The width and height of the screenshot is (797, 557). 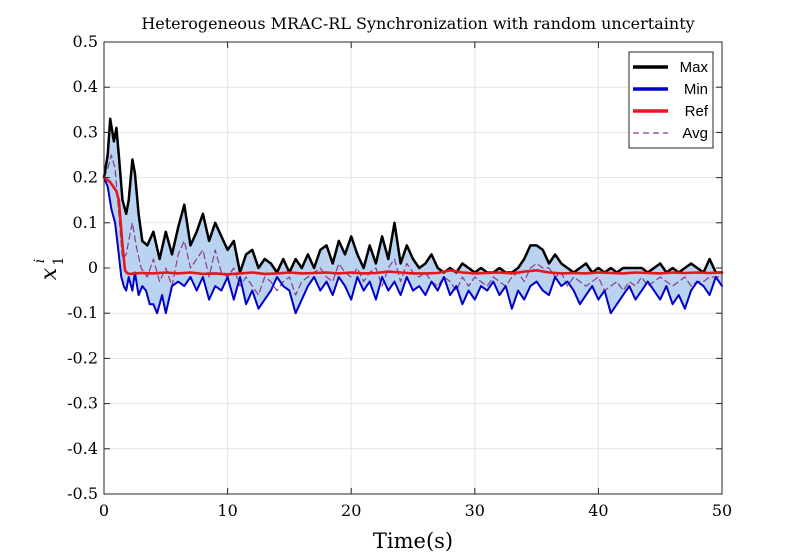 I want to click on legend-label-max: Max, so click(x=694, y=67).